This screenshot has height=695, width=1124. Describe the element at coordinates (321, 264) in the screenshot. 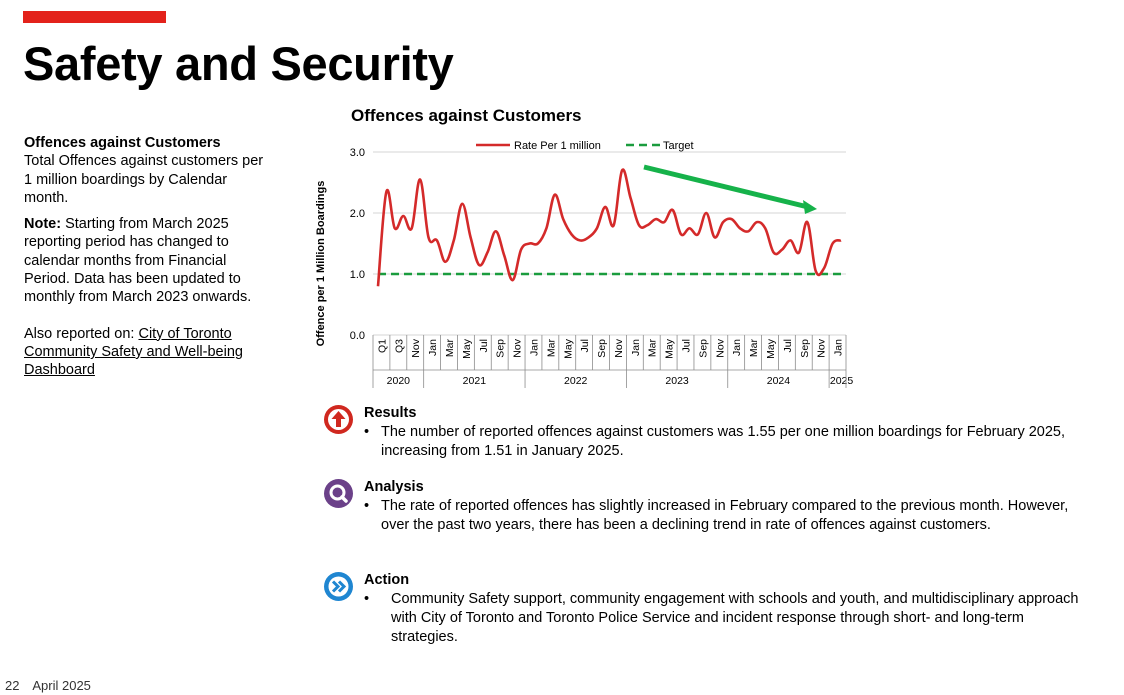

I see `y-axis-label: Offence per 1 Million Boardings` at that location.